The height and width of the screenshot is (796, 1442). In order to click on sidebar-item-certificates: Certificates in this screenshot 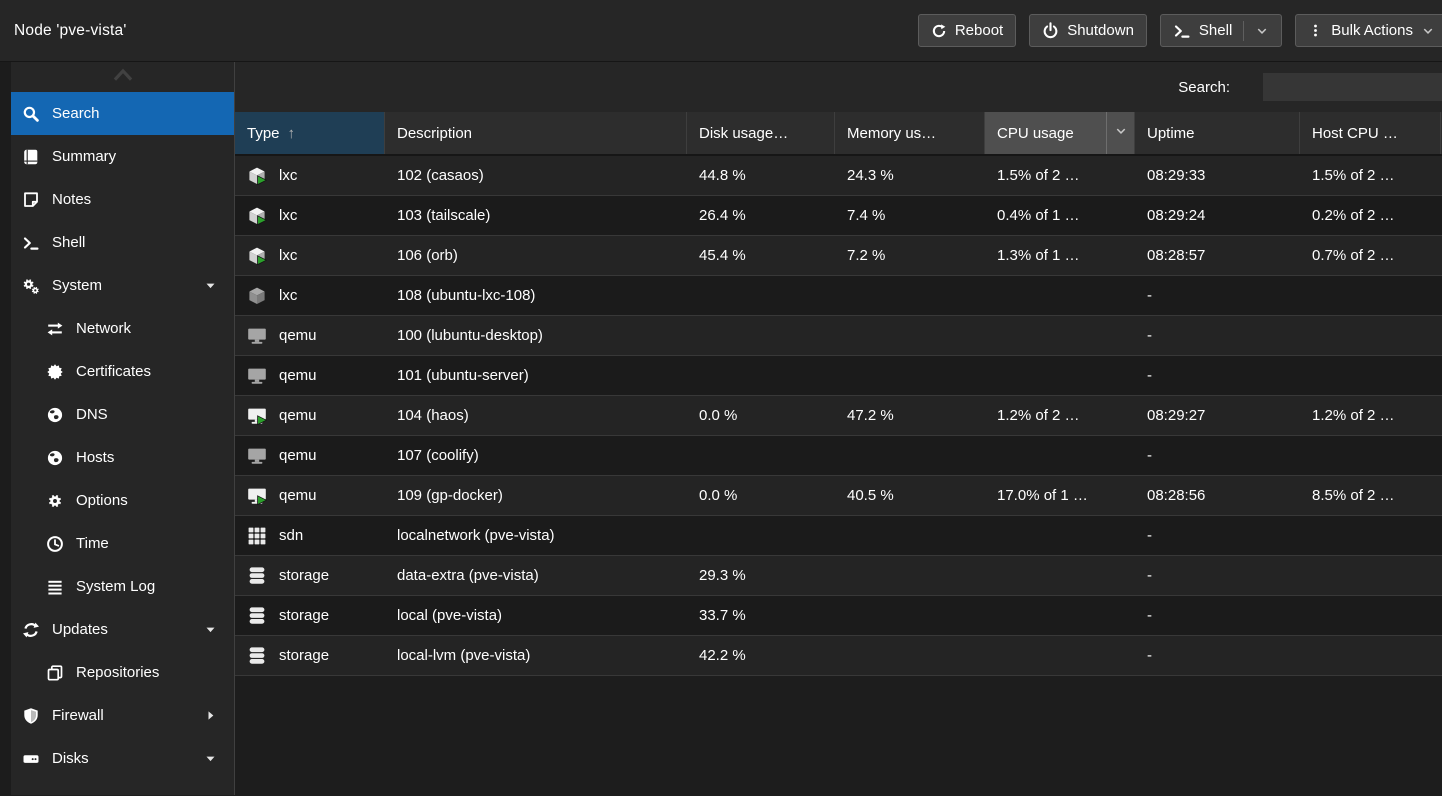, I will do `click(122, 371)`.